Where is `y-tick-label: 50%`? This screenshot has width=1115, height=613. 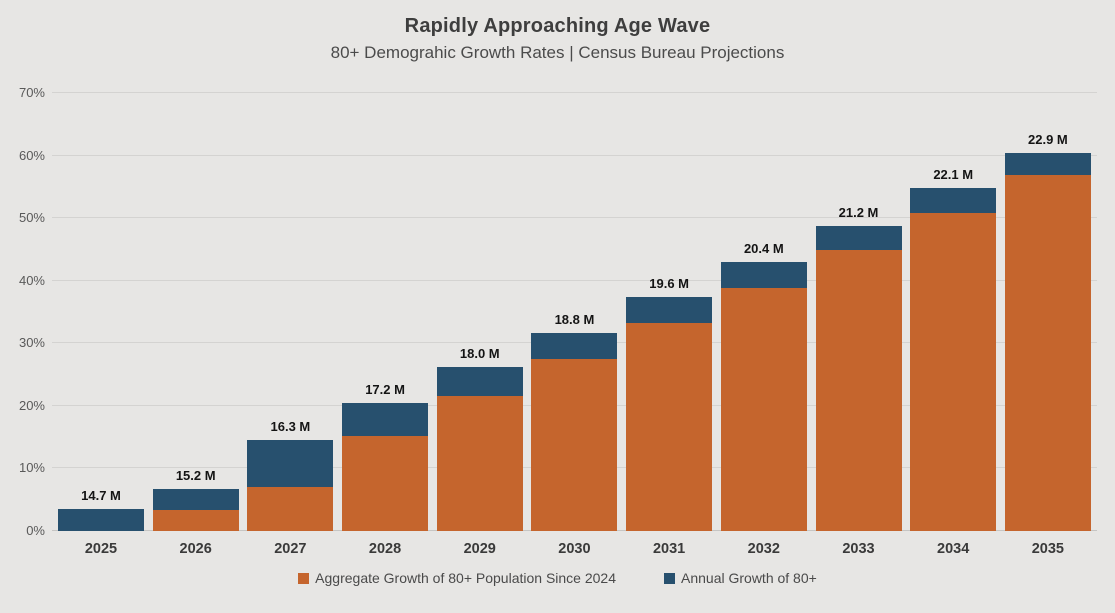 y-tick-label: 50% is located at coordinates (31, 218).